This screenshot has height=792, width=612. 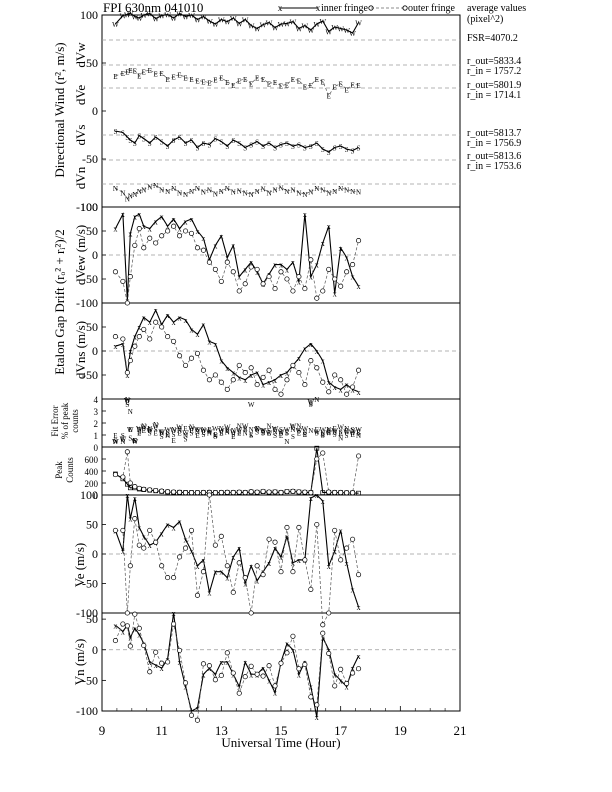 I want to click on fit-error-label-3: counts, so click(x=75, y=421).